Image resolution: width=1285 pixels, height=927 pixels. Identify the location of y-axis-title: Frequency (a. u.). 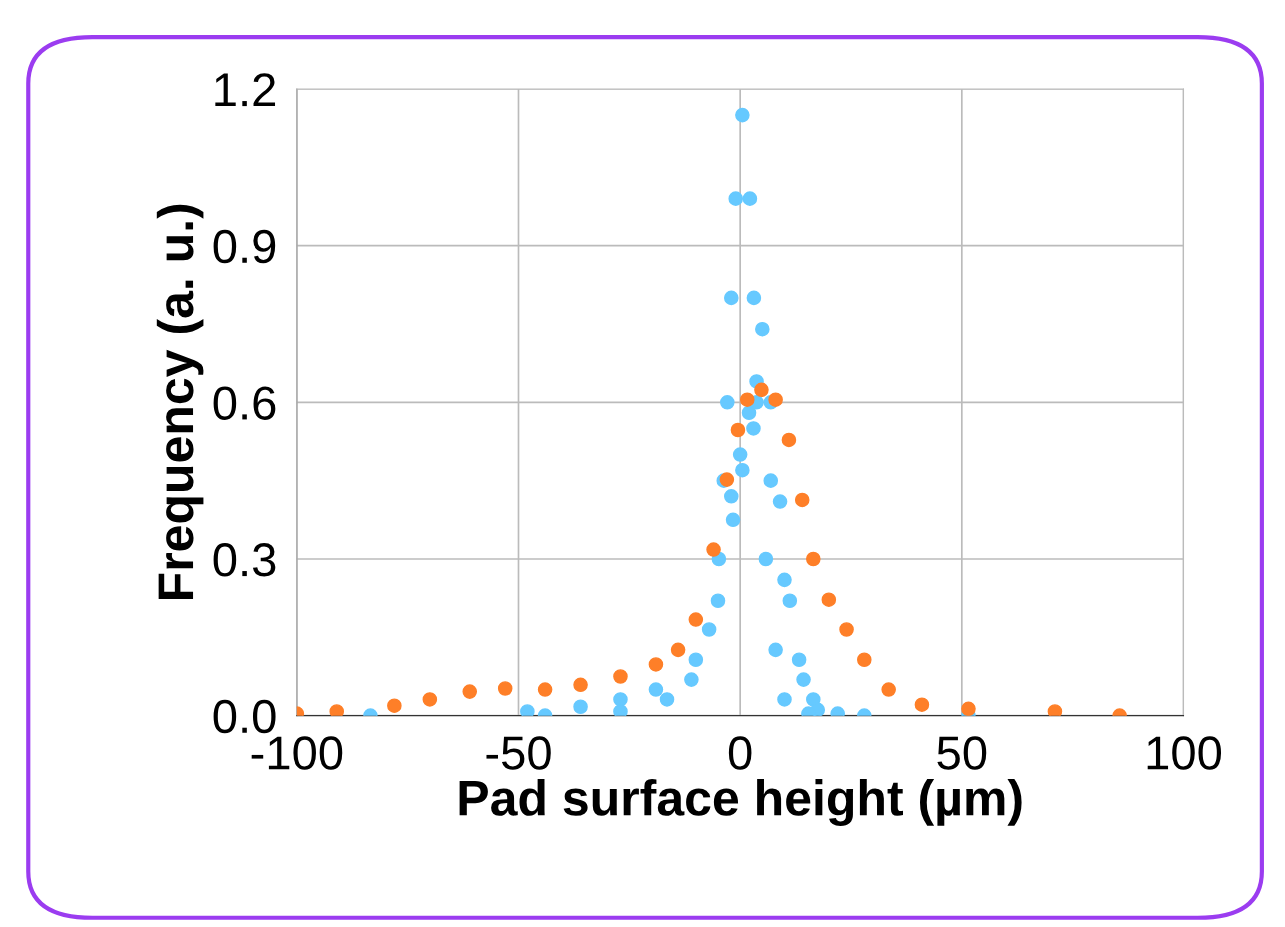
(180, 401).